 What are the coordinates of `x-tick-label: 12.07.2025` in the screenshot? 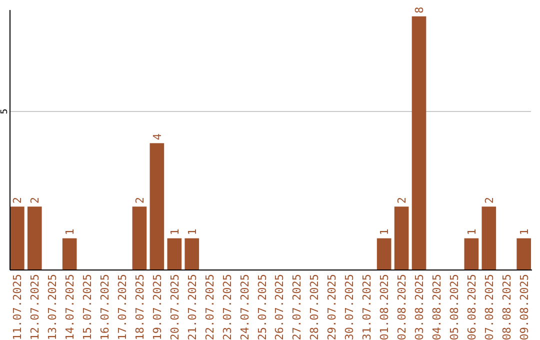 It's located at (35, 307).